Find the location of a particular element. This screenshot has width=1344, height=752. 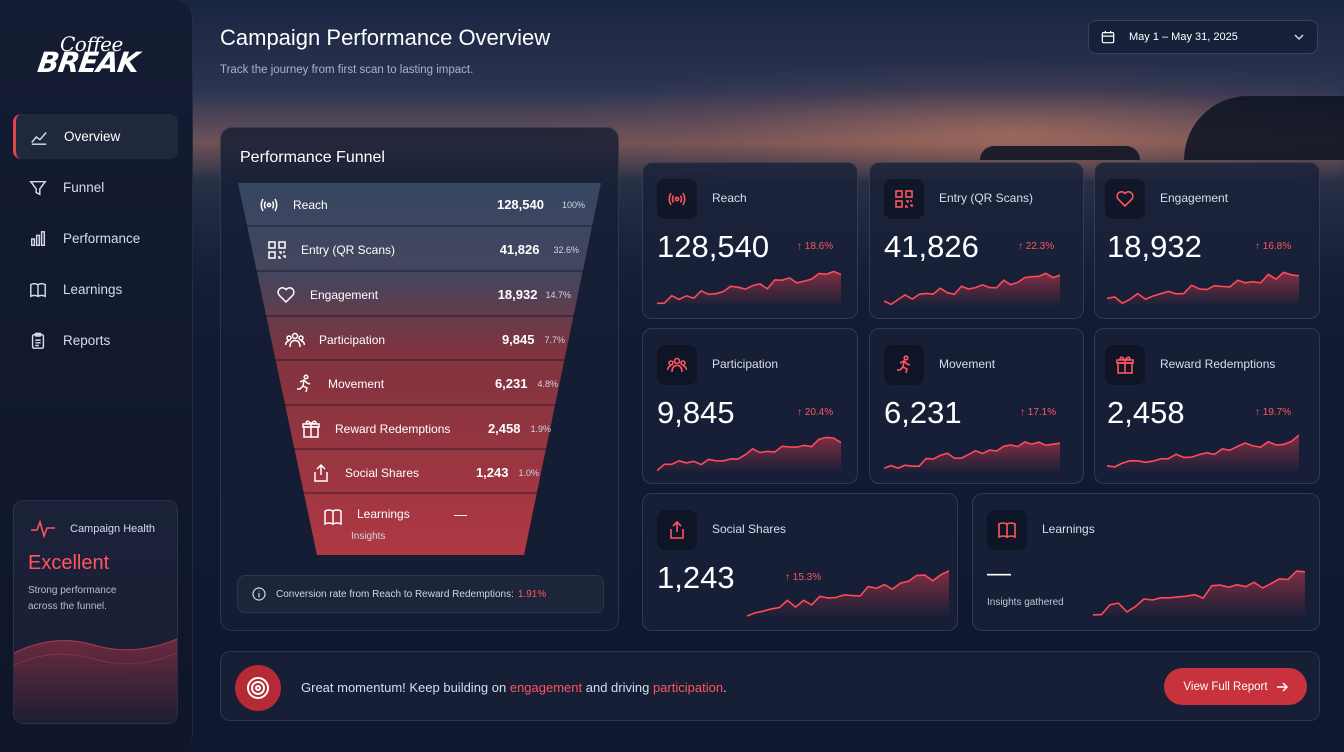

funnel-row-participation: Participation 9,845 7.7% is located at coordinates (425, 339).